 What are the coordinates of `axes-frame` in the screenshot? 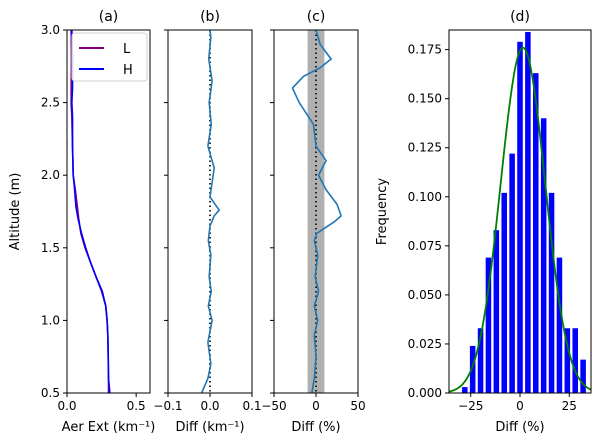 It's located at (108, 211).